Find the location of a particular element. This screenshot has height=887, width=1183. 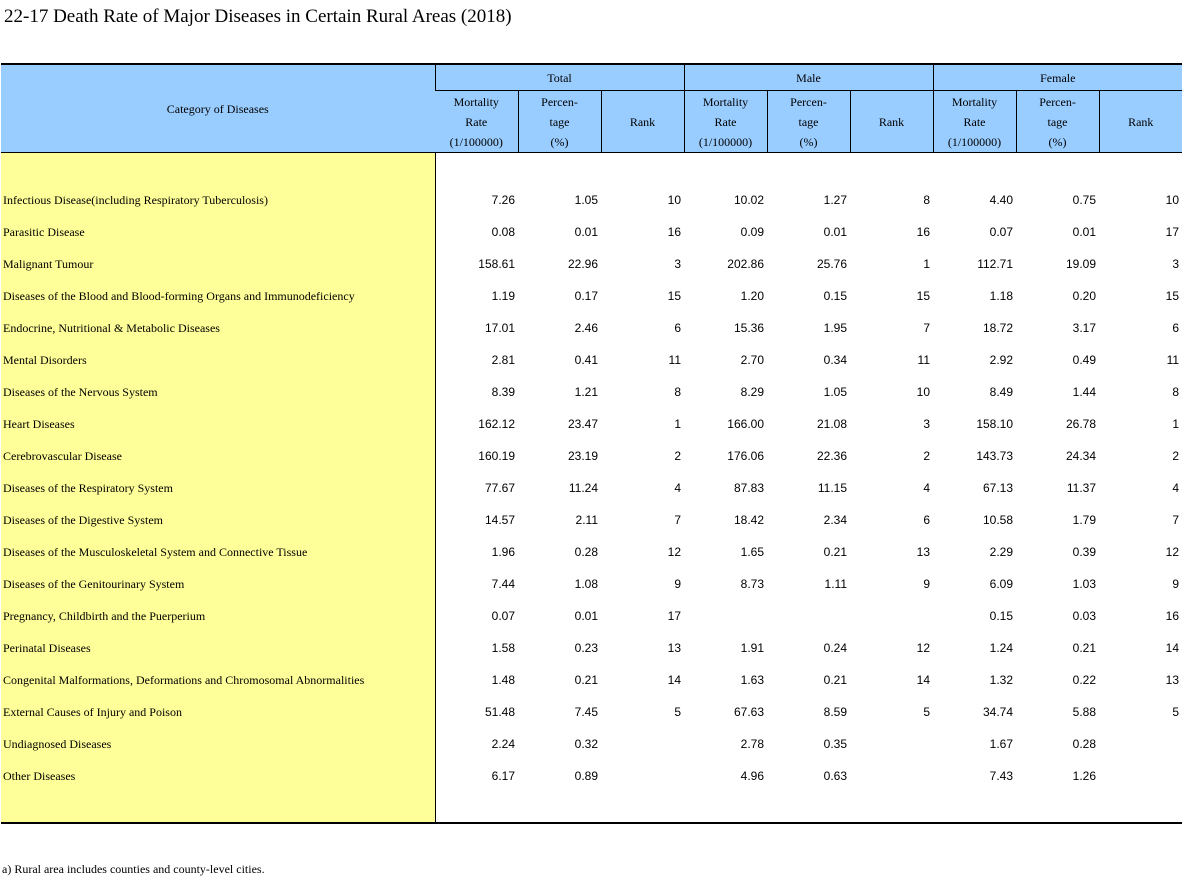

rank-cell-total: 4 is located at coordinates (677, 488).